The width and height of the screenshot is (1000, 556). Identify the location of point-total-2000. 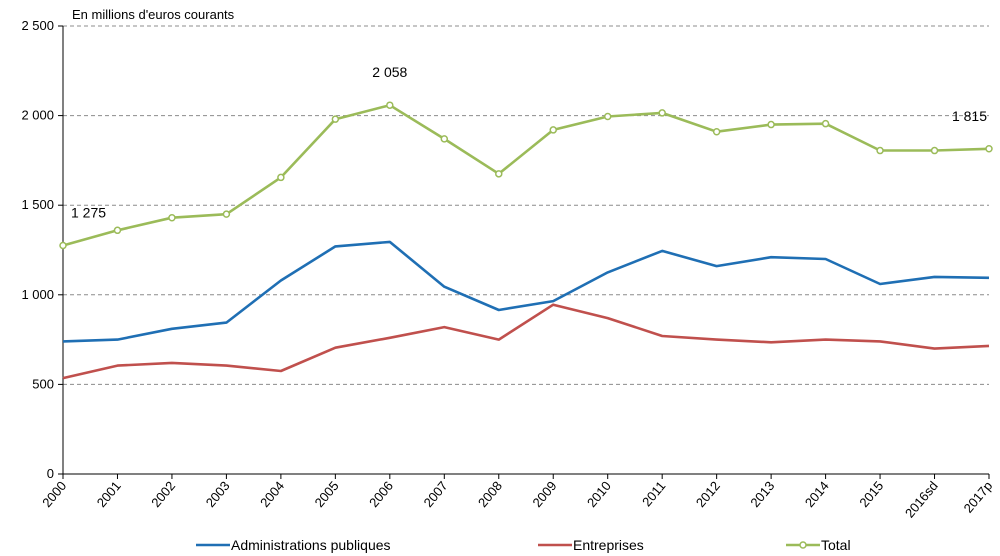
(63, 245).